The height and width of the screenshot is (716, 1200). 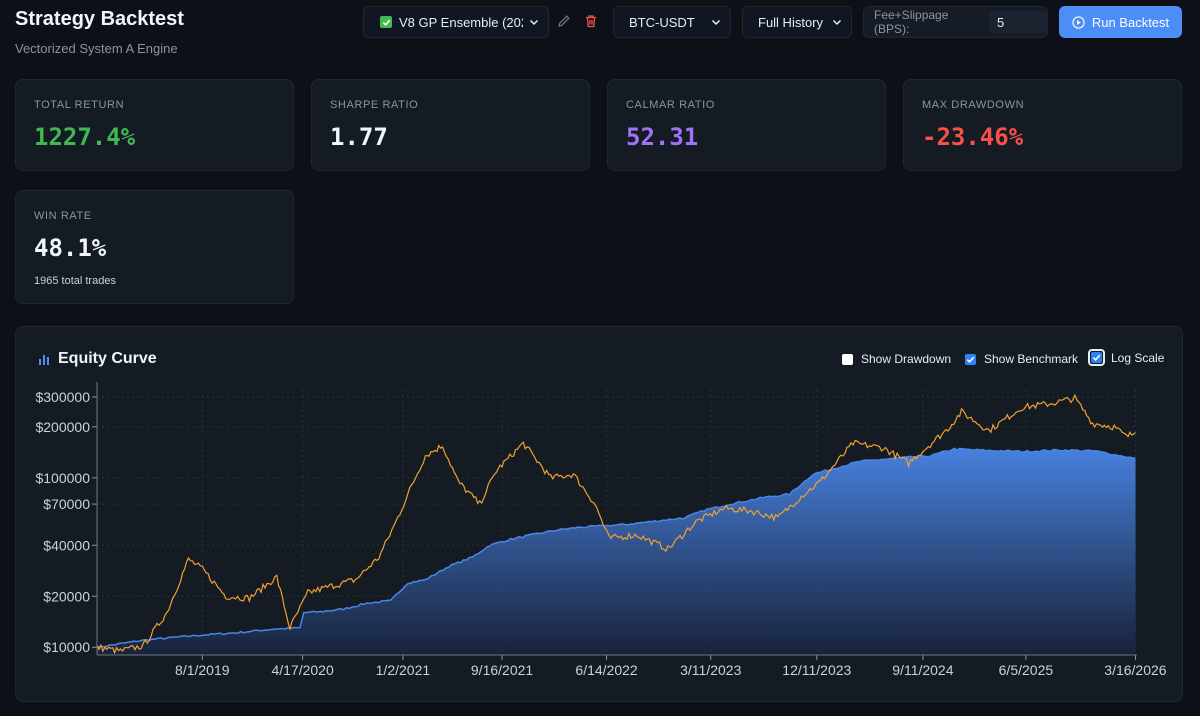 What do you see at coordinates (906, 359) in the screenshot?
I see `toggle-label: Show Drawdown` at bounding box center [906, 359].